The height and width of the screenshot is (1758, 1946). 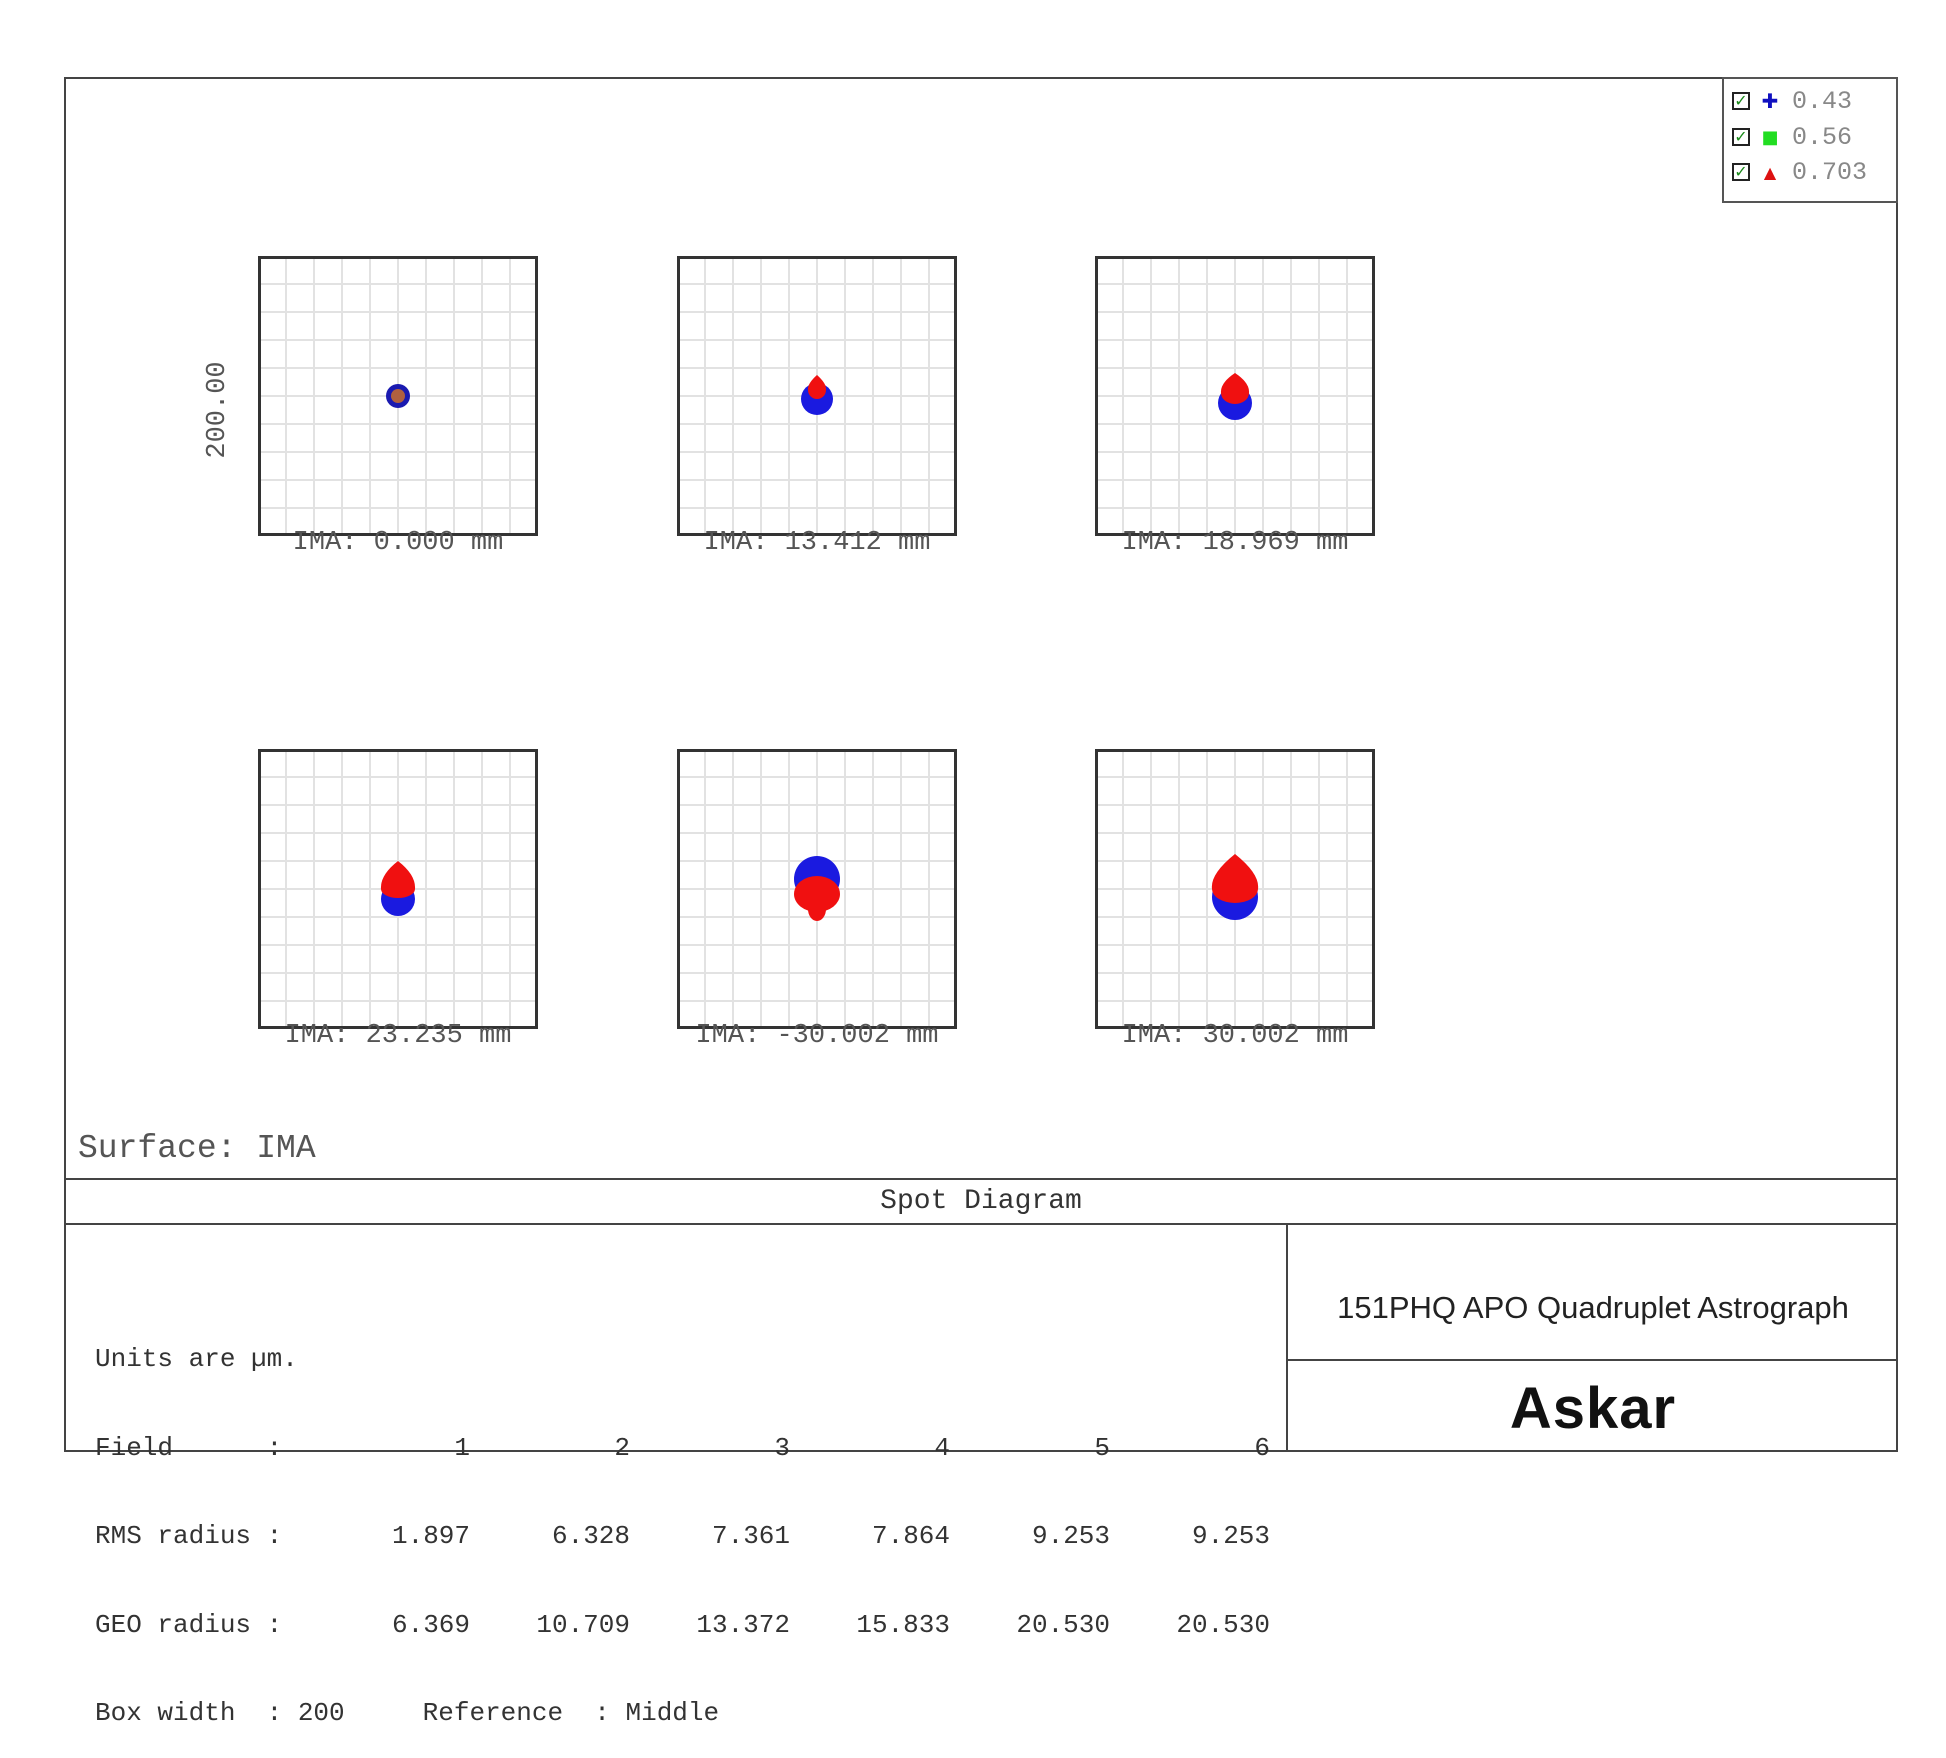 I want to click on legend: ✓ ✚ 0.43 ✓ ■ 0.56 ✓ ▲ 0.703, so click(x=1810, y=140).